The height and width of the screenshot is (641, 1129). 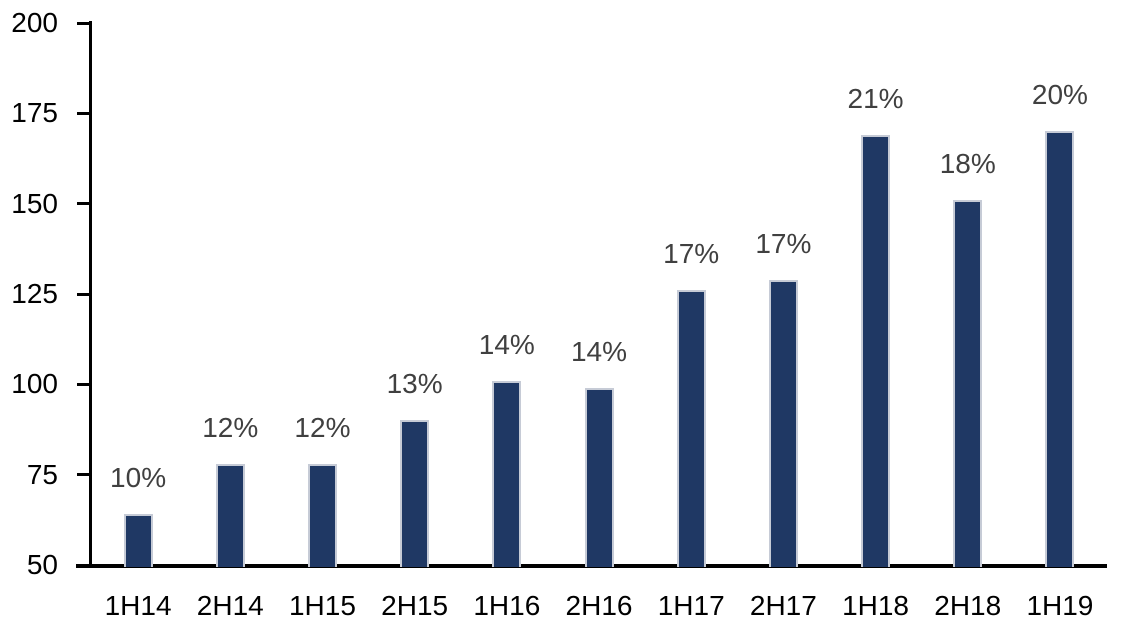 I want to click on x-axis-label-2h16: 2H16, so click(x=599, y=605).